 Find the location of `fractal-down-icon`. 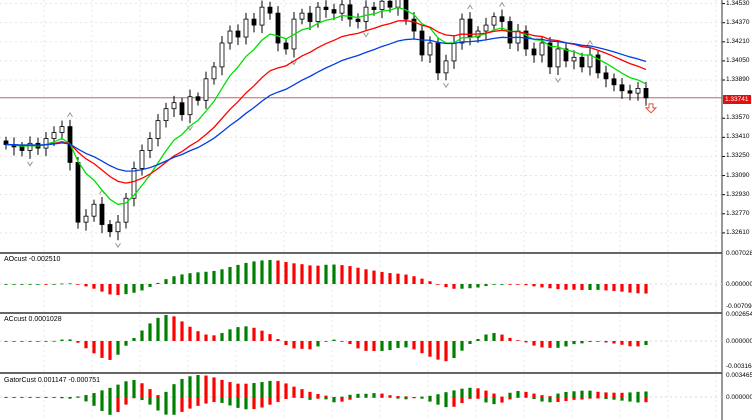

fractal-down-icon is located at coordinates (118, 245).